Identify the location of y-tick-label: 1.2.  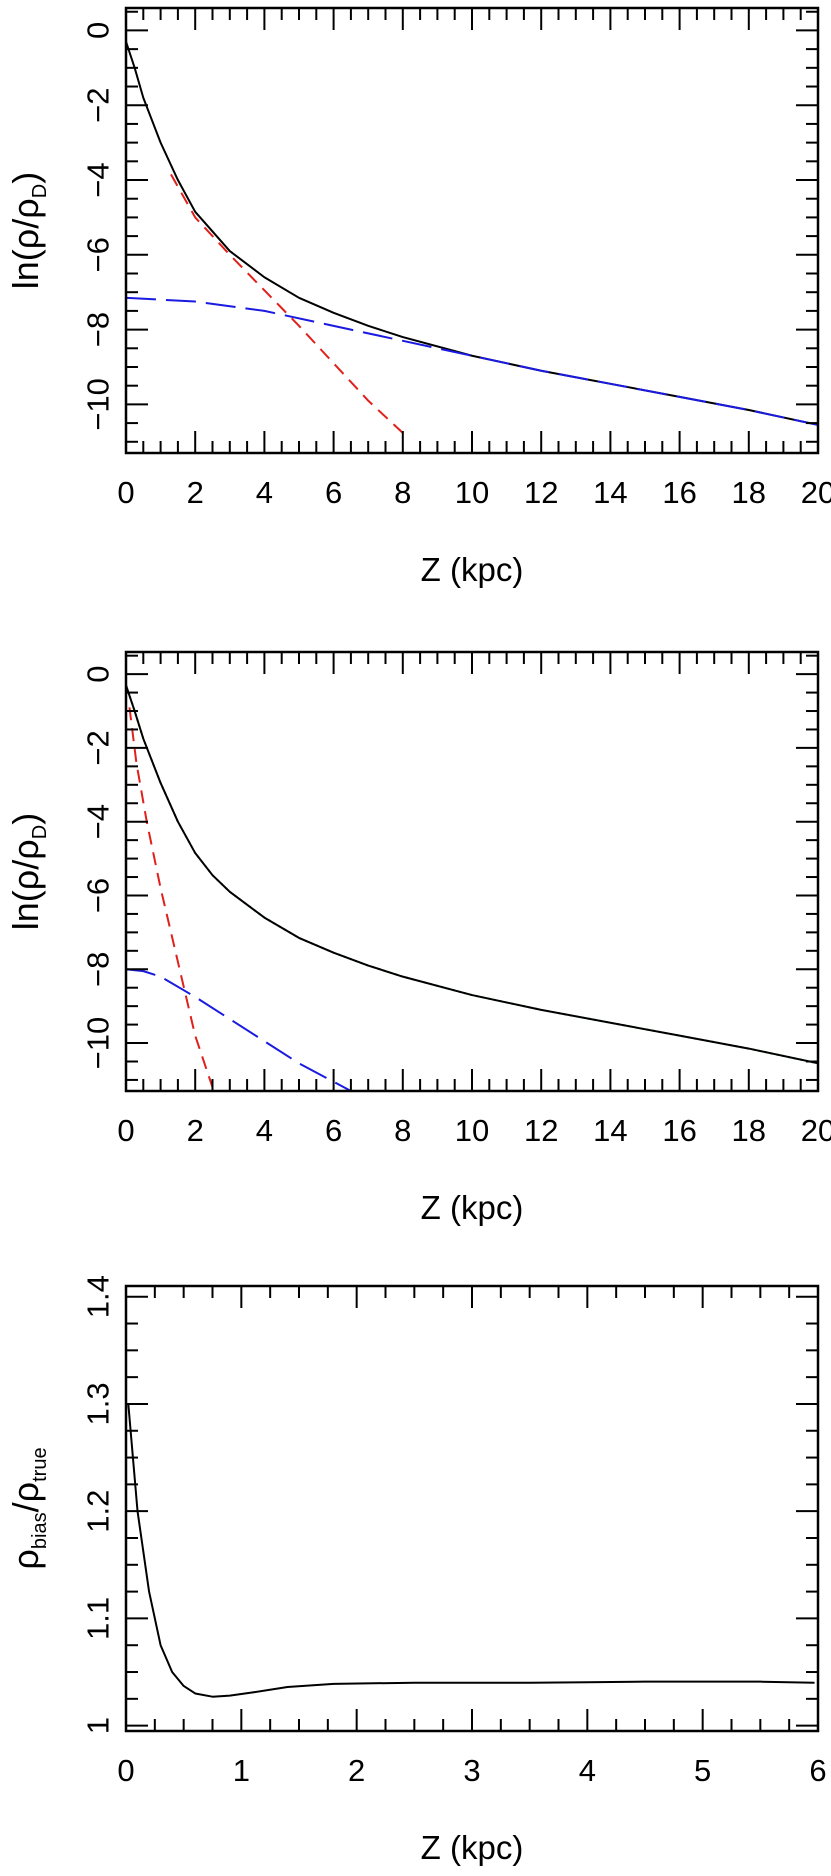
(98, 1511).